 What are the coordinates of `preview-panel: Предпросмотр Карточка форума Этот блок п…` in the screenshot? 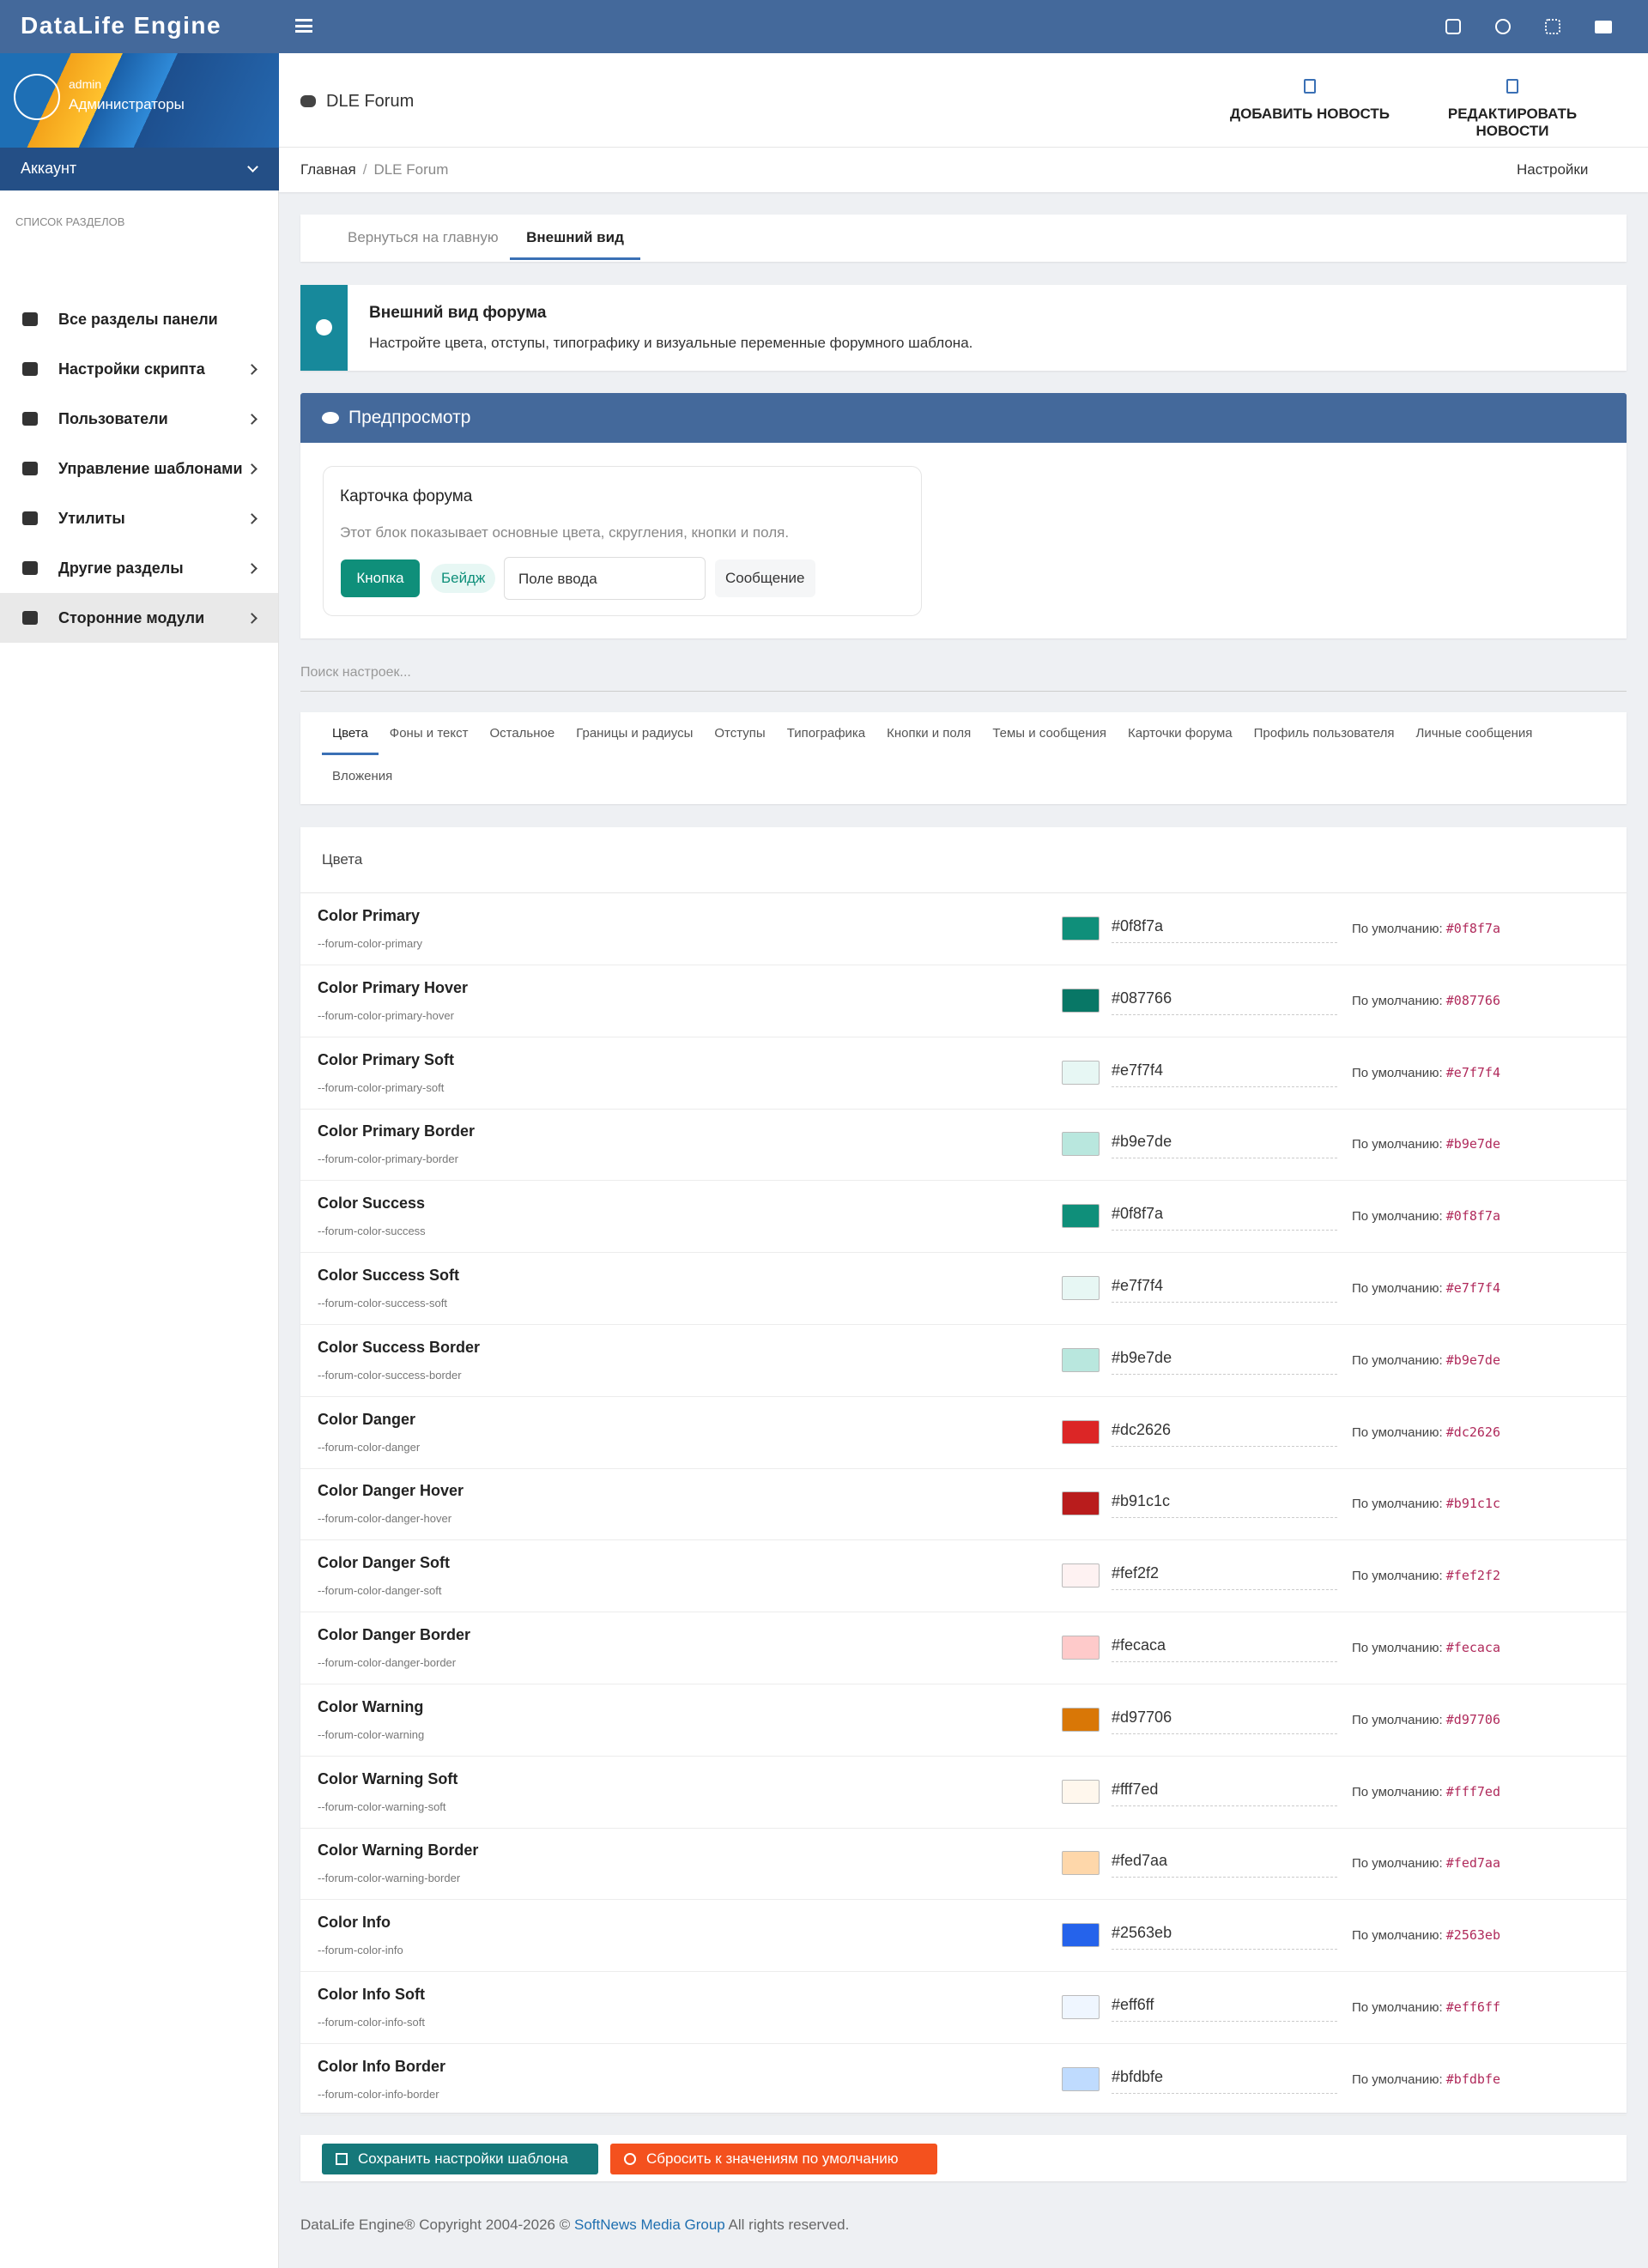 It's located at (963, 515).